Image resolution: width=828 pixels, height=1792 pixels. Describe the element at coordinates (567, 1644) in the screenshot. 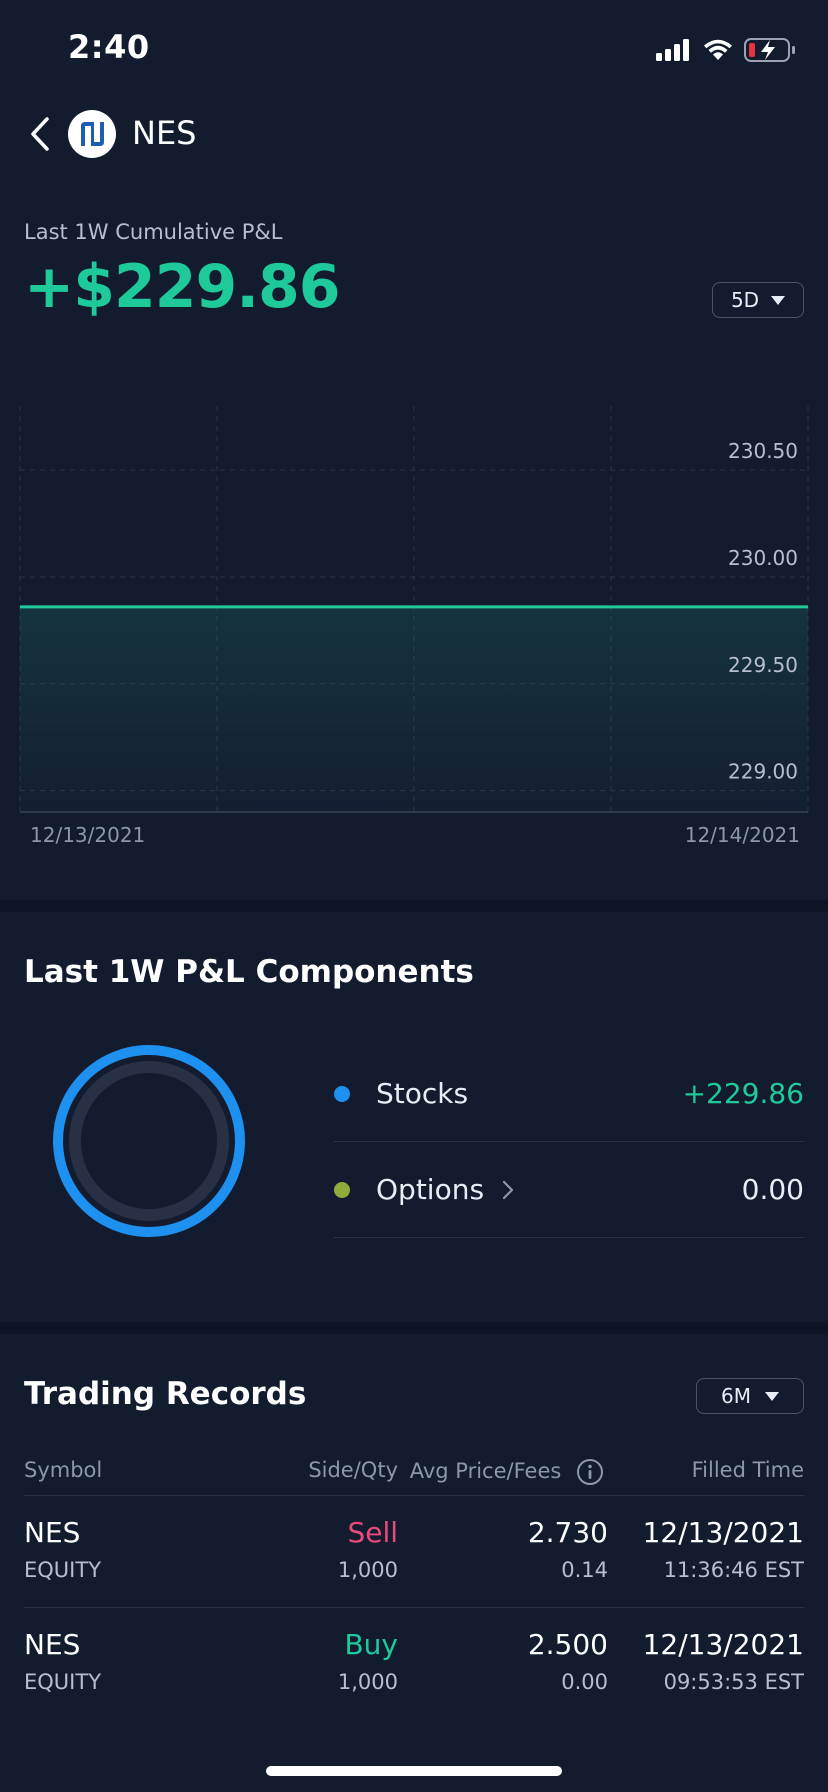

I see `row-price: 2.500` at that location.